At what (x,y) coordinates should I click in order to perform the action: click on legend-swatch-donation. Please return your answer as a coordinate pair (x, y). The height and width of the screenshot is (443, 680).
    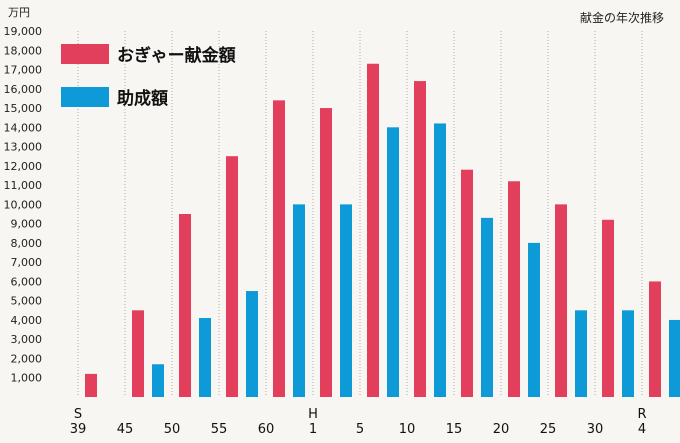
    Looking at the image, I should click on (85, 54).